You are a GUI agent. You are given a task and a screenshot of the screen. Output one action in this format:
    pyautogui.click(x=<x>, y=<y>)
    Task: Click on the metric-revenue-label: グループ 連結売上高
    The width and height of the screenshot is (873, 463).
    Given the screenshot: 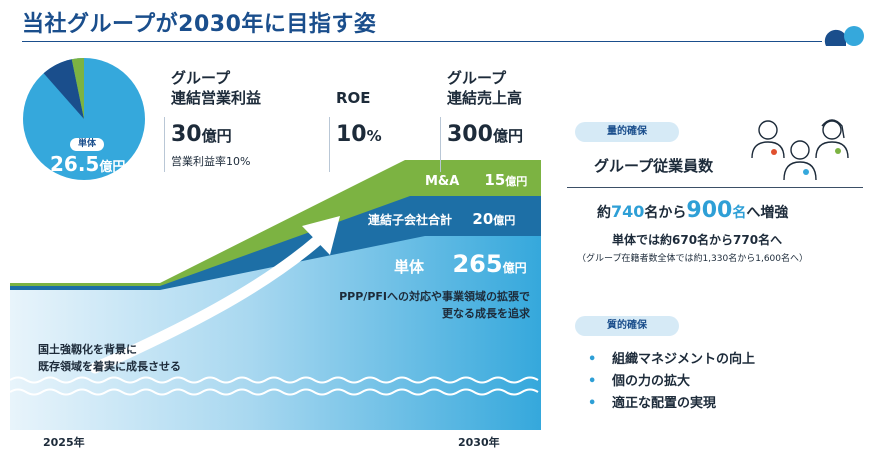 What is the action you would take?
    pyautogui.click(x=484, y=88)
    